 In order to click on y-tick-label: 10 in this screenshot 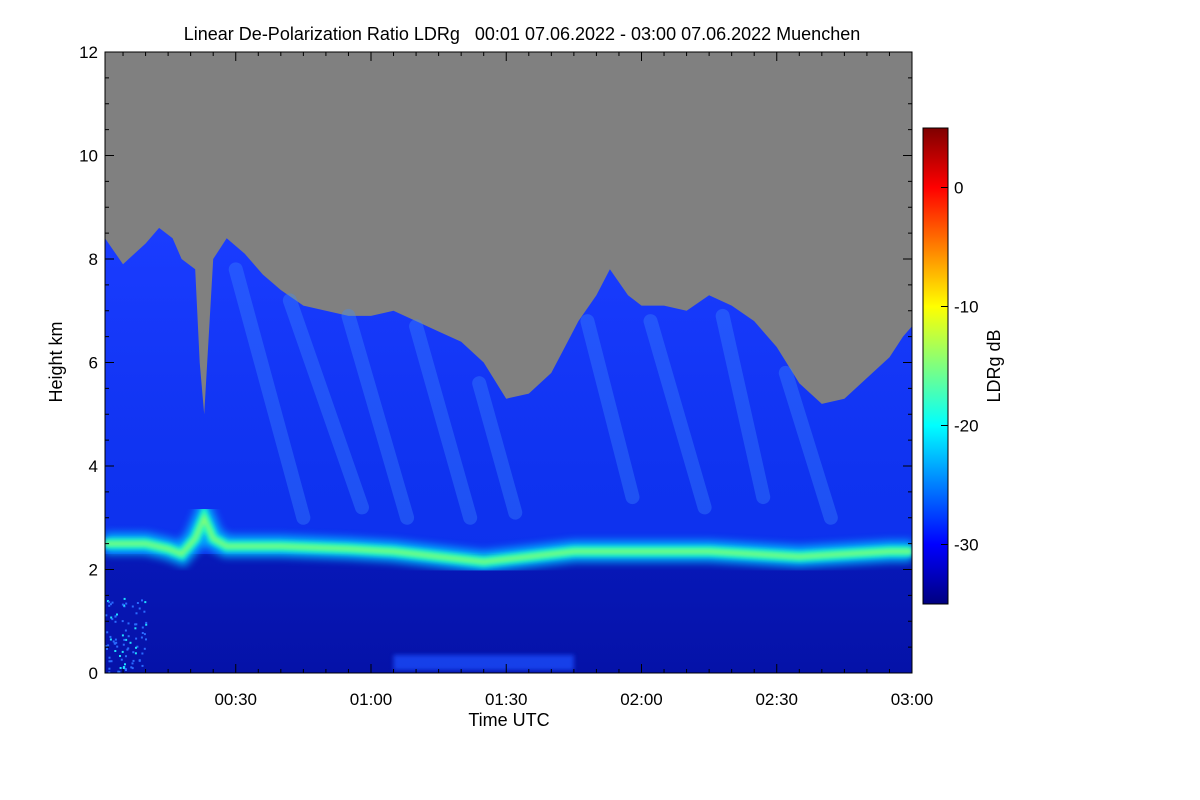, I will do `click(88, 156)`.